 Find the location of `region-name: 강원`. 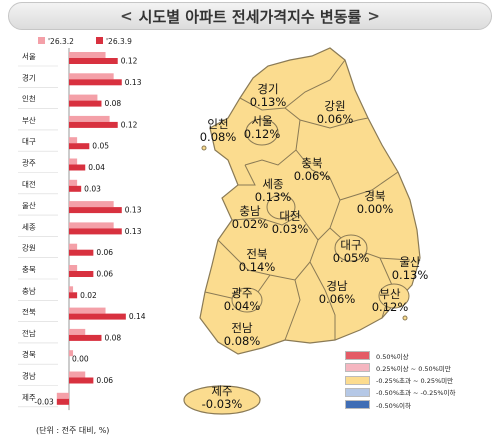

region-name: 강원 is located at coordinates (334, 106).